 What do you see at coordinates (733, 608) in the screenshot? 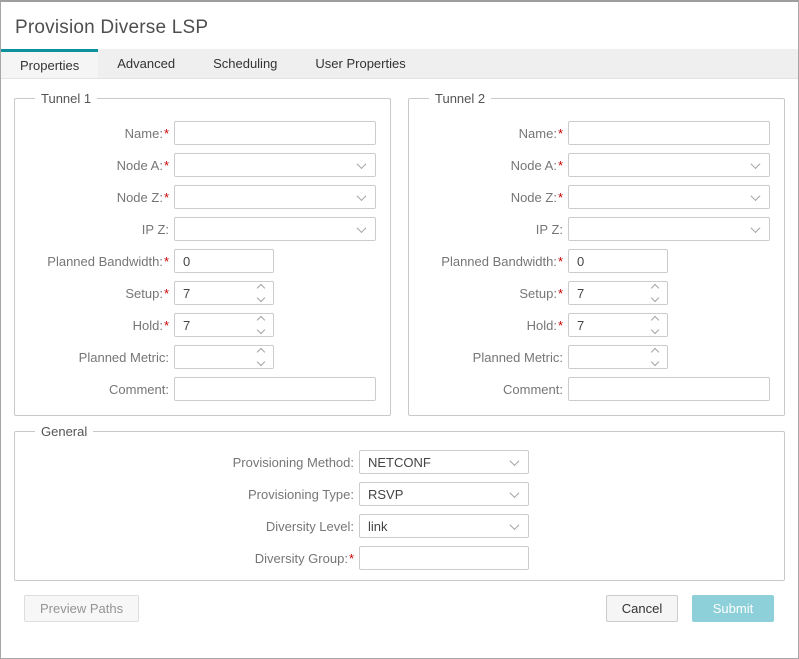
I see `submit-button: Submit` at bounding box center [733, 608].